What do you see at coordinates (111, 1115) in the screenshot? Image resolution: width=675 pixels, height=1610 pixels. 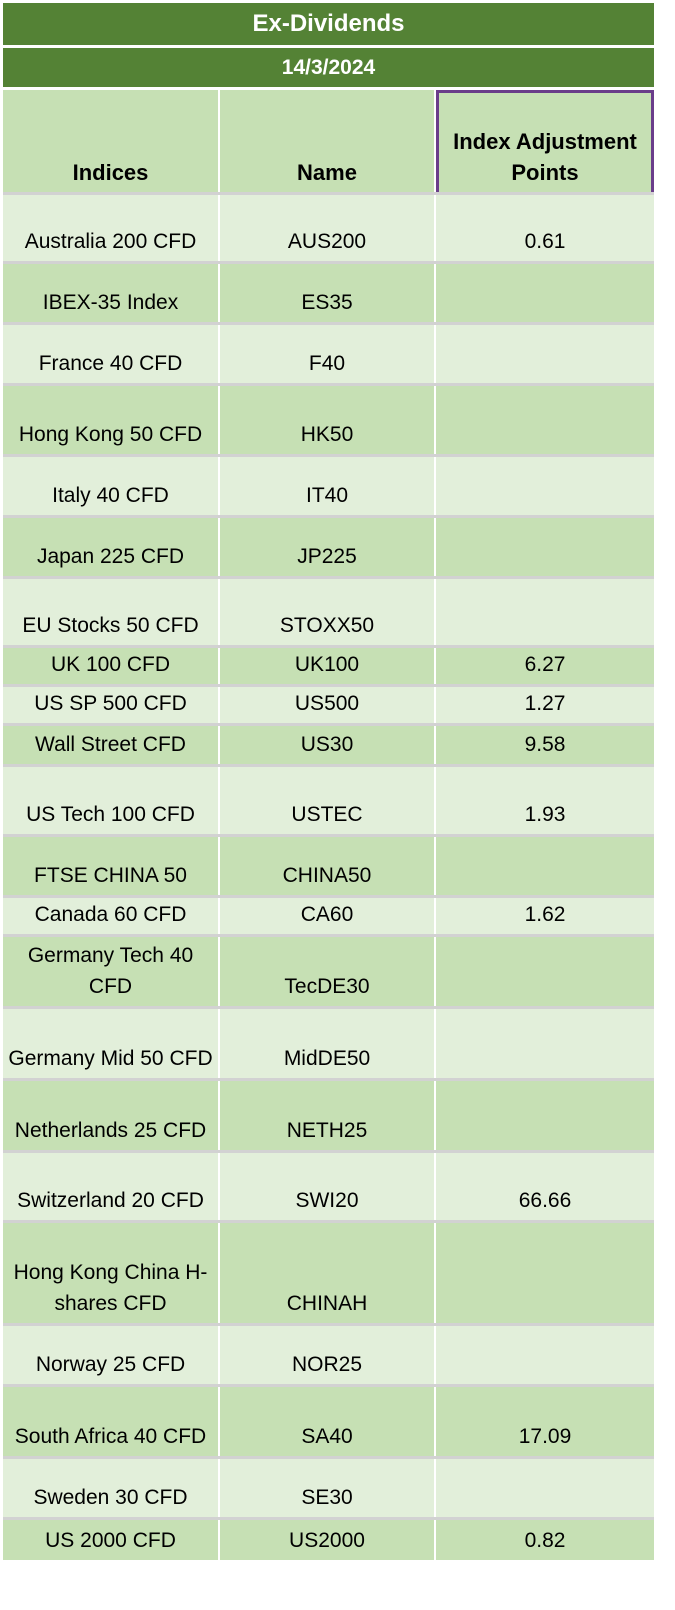 I see `cell-index: Netherlands 25 CFD` at bounding box center [111, 1115].